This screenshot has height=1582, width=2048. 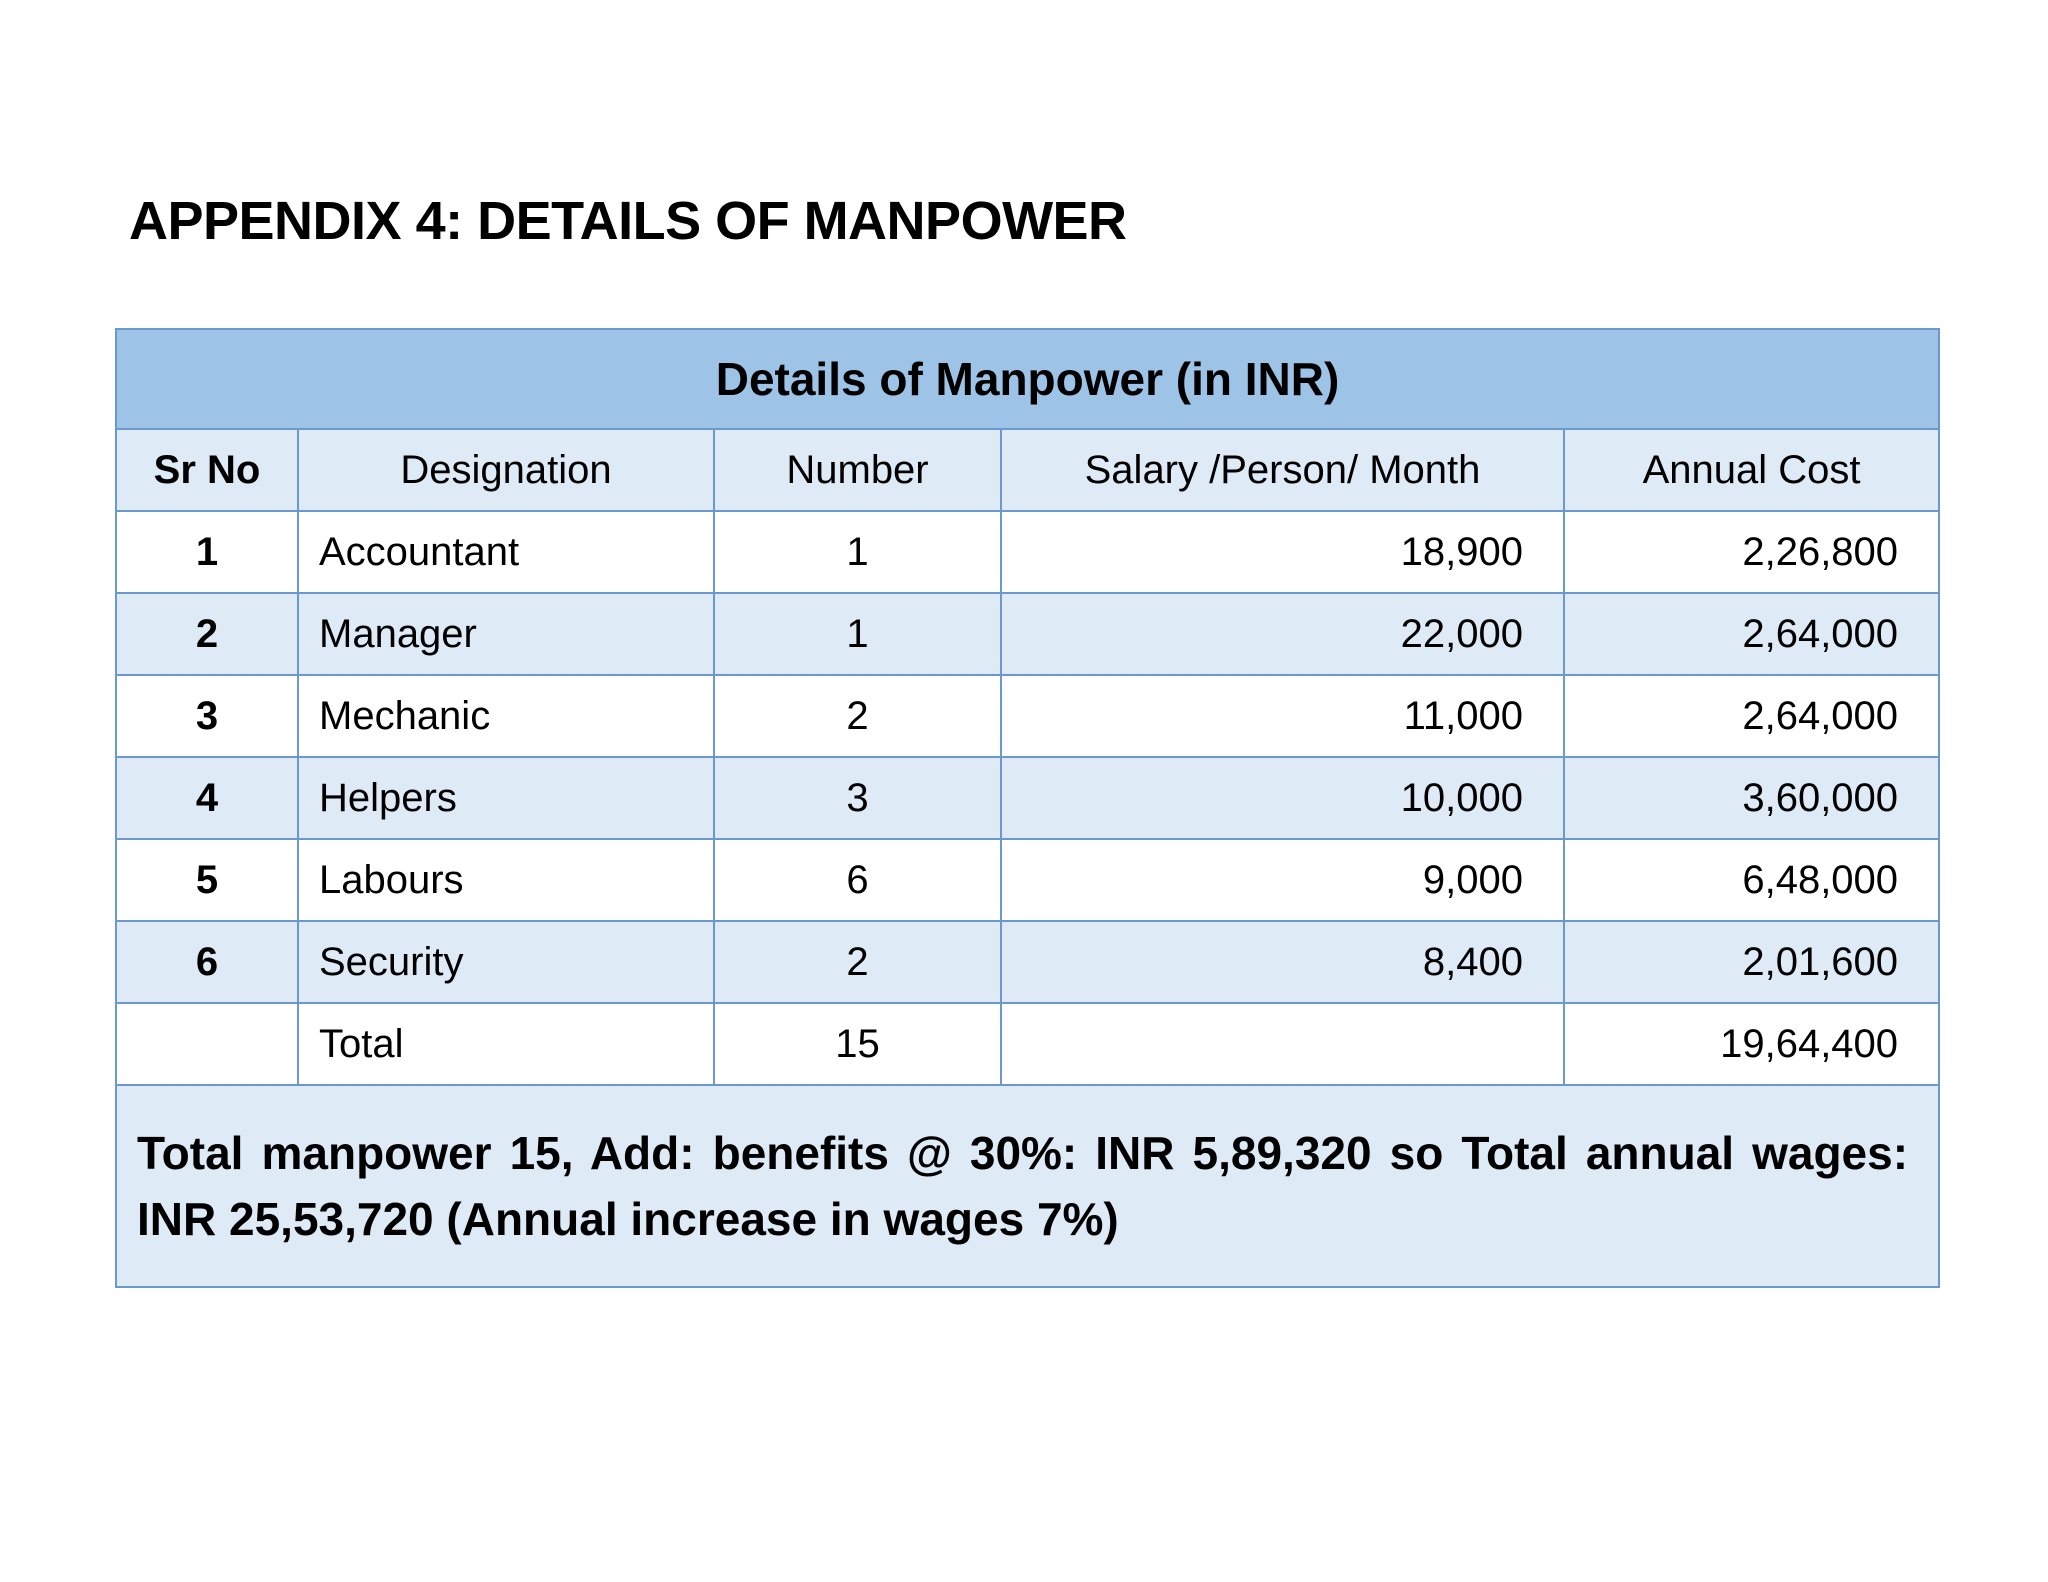 What do you see at coordinates (207, 716) in the screenshot?
I see `cell-sr-no: 3` at bounding box center [207, 716].